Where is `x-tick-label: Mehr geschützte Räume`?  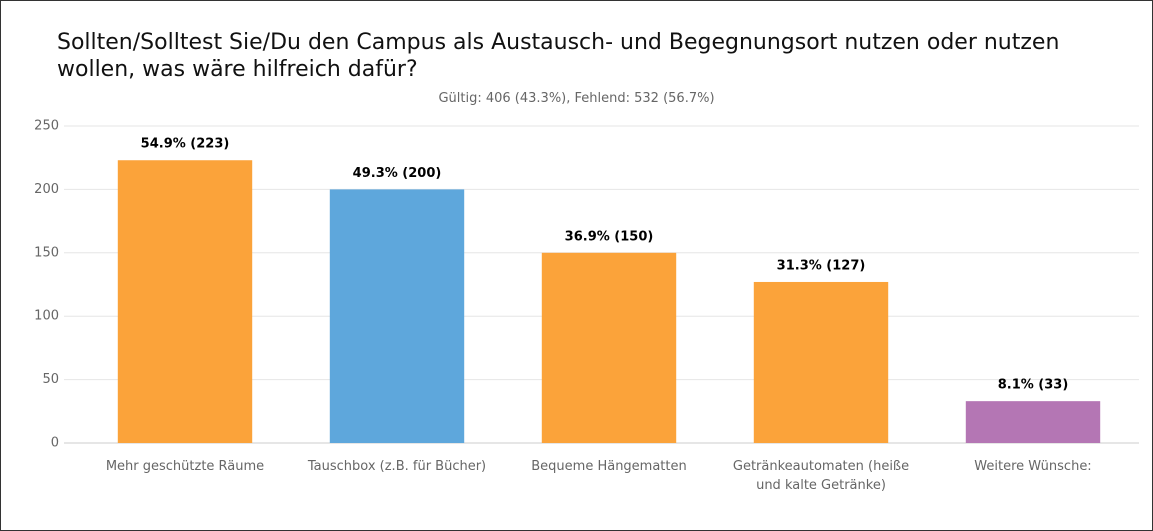 x-tick-label: Mehr geschützte Räume is located at coordinates (185, 466).